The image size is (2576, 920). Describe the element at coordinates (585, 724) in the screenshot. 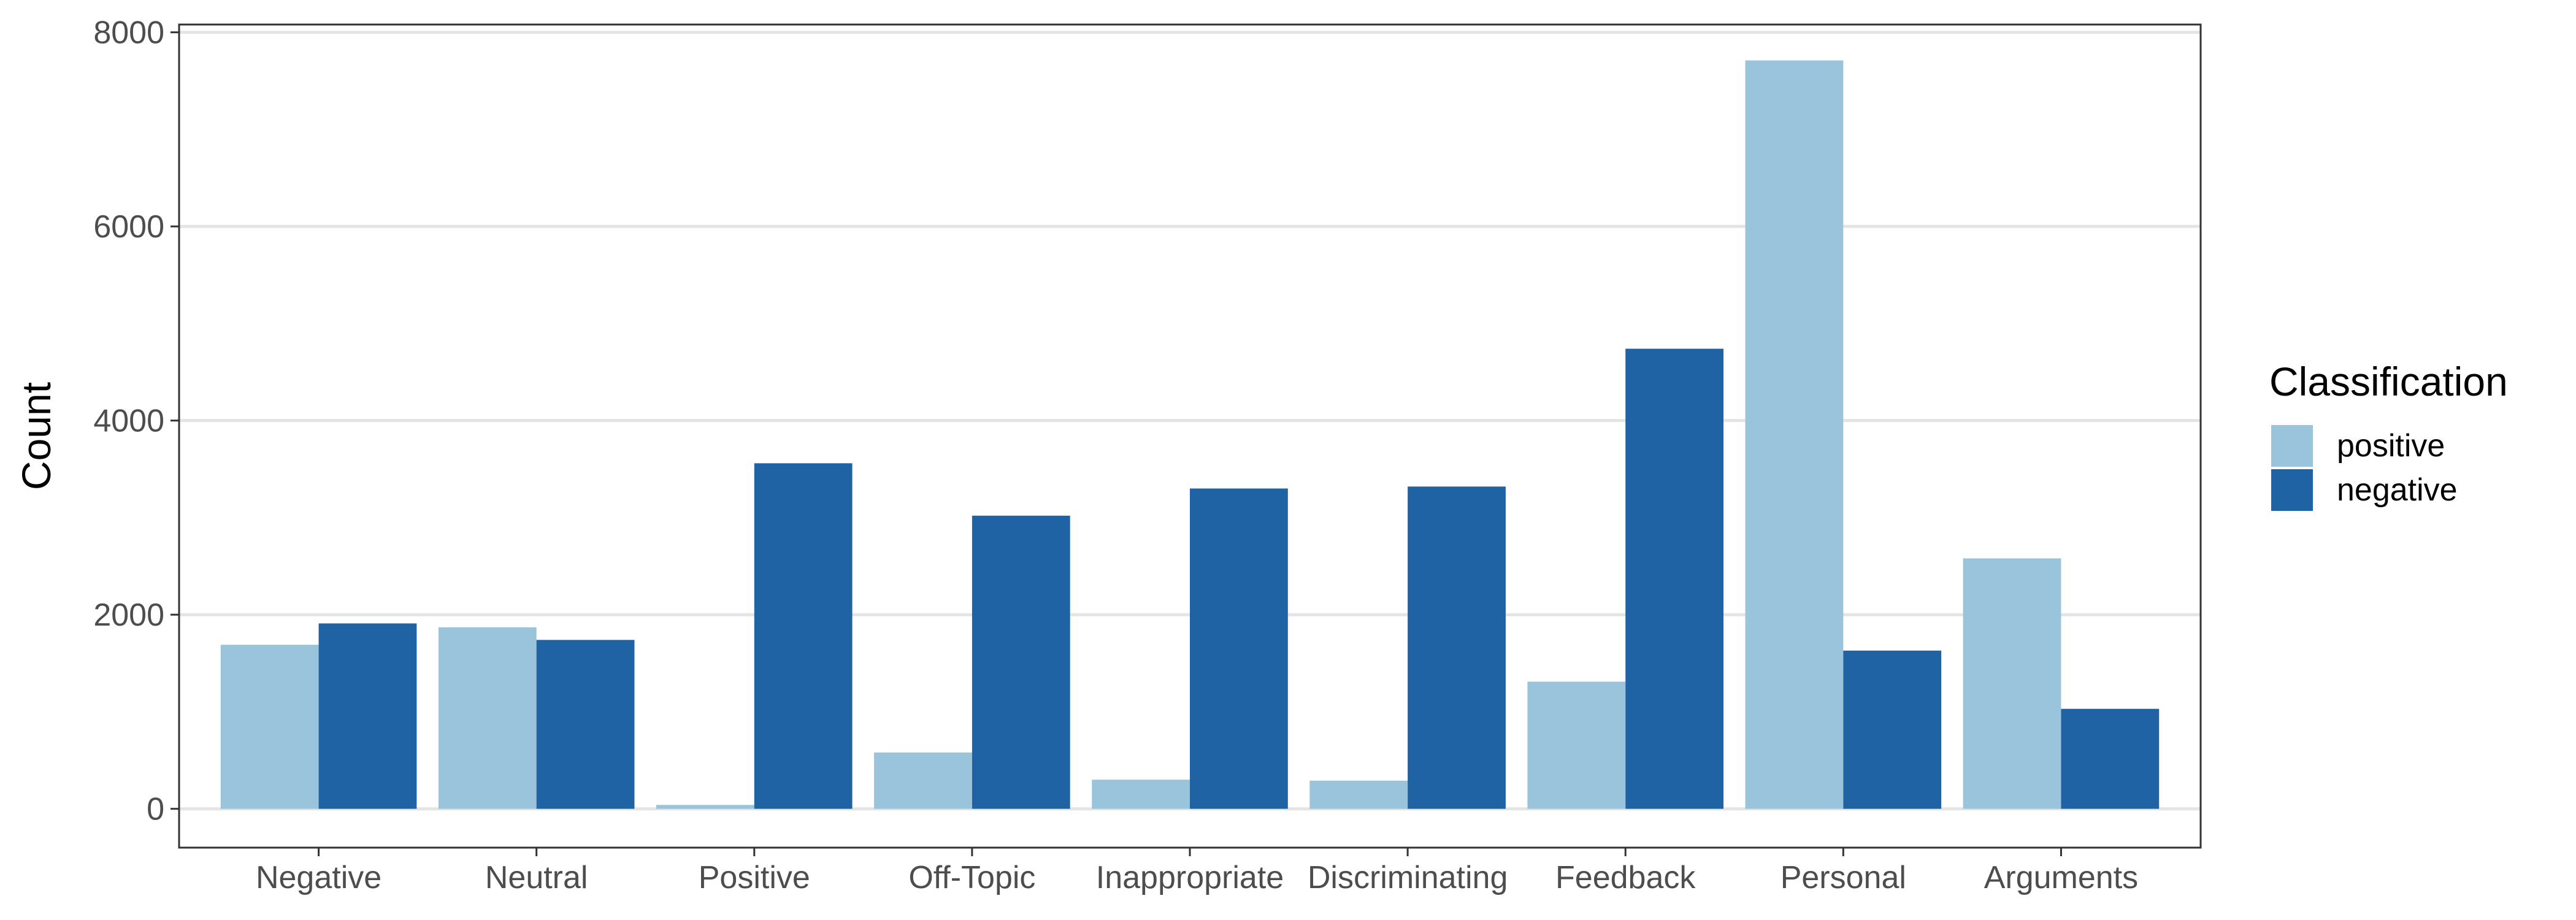

I see `bar-negative-neutral` at that location.